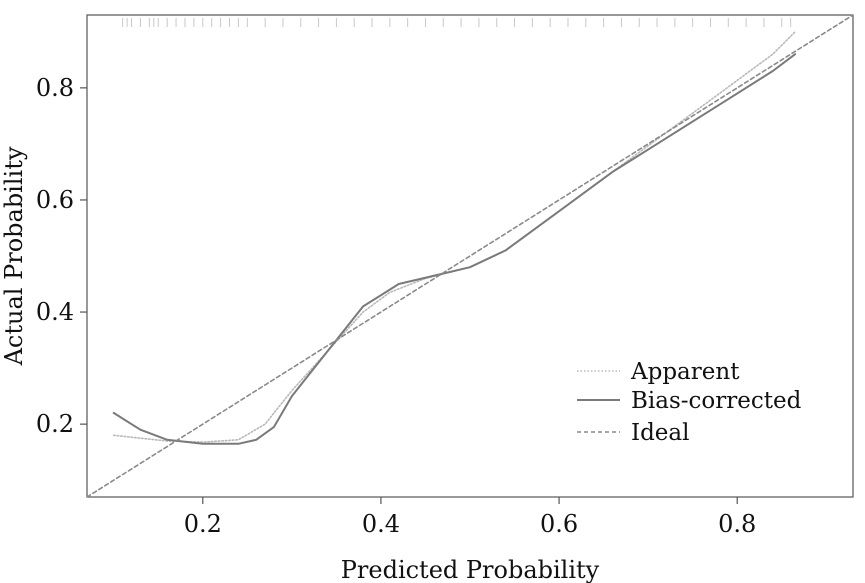 The height and width of the screenshot is (583, 865). I want to click on x-tick-label: 0.8, so click(737, 524).